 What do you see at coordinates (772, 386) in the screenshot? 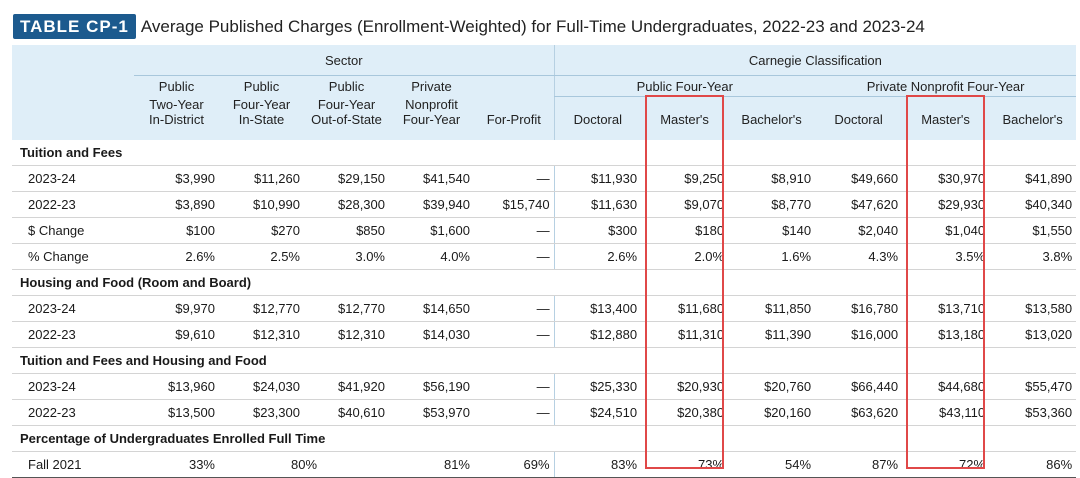
I see `table-cell: $20,760` at bounding box center [772, 386].